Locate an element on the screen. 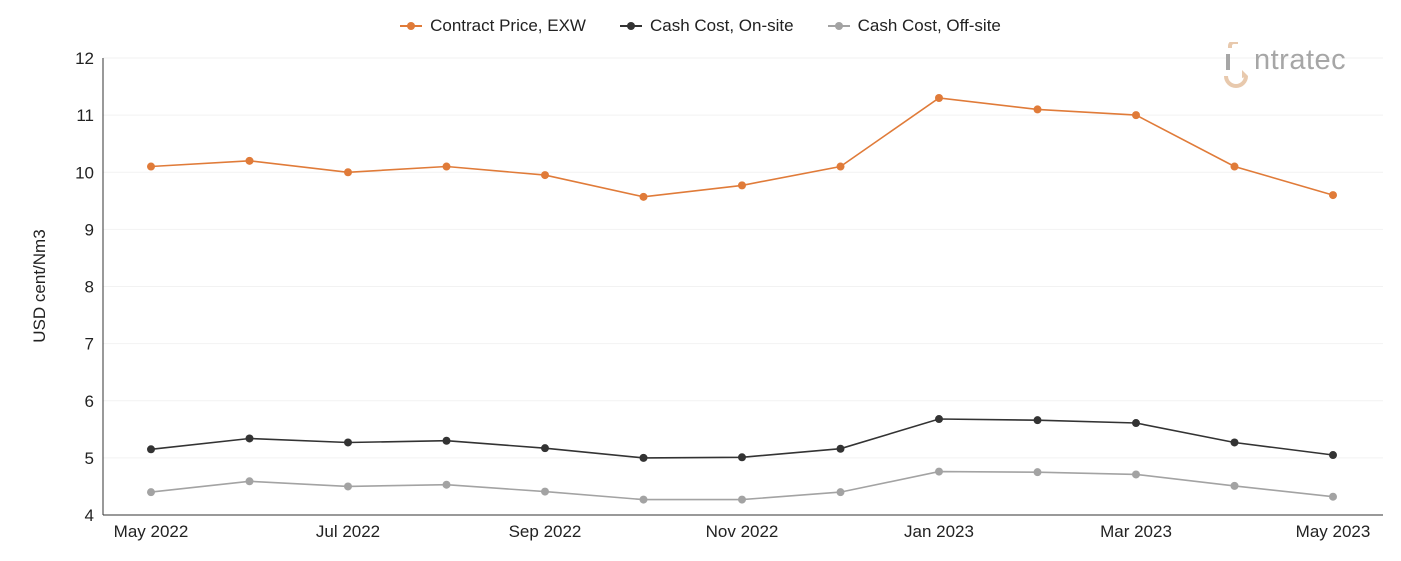 The height and width of the screenshot is (561, 1401). x-tick-label: May 2023 is located at coordinates (1333, 531).